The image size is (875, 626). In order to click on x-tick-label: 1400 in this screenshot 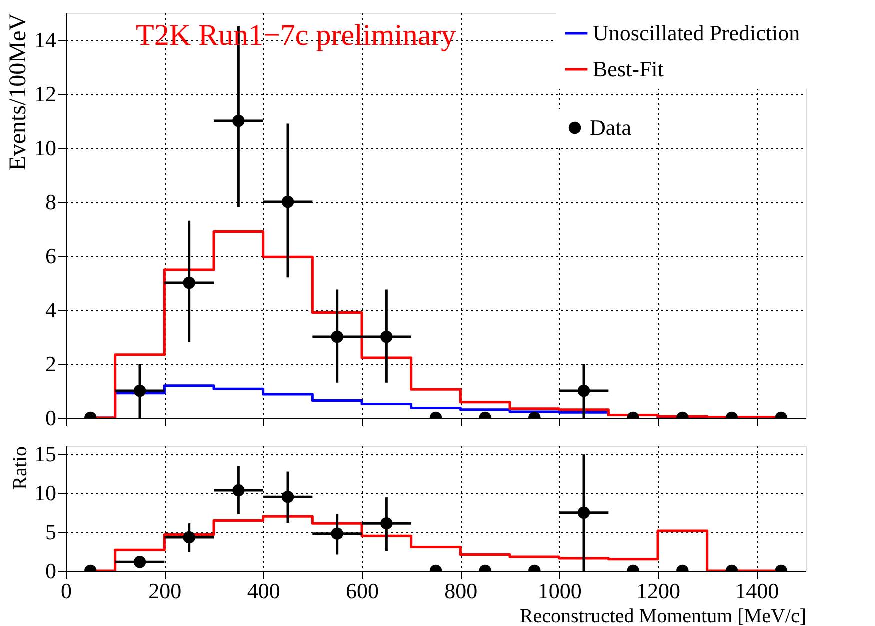, I will do `click(757, 591)`.